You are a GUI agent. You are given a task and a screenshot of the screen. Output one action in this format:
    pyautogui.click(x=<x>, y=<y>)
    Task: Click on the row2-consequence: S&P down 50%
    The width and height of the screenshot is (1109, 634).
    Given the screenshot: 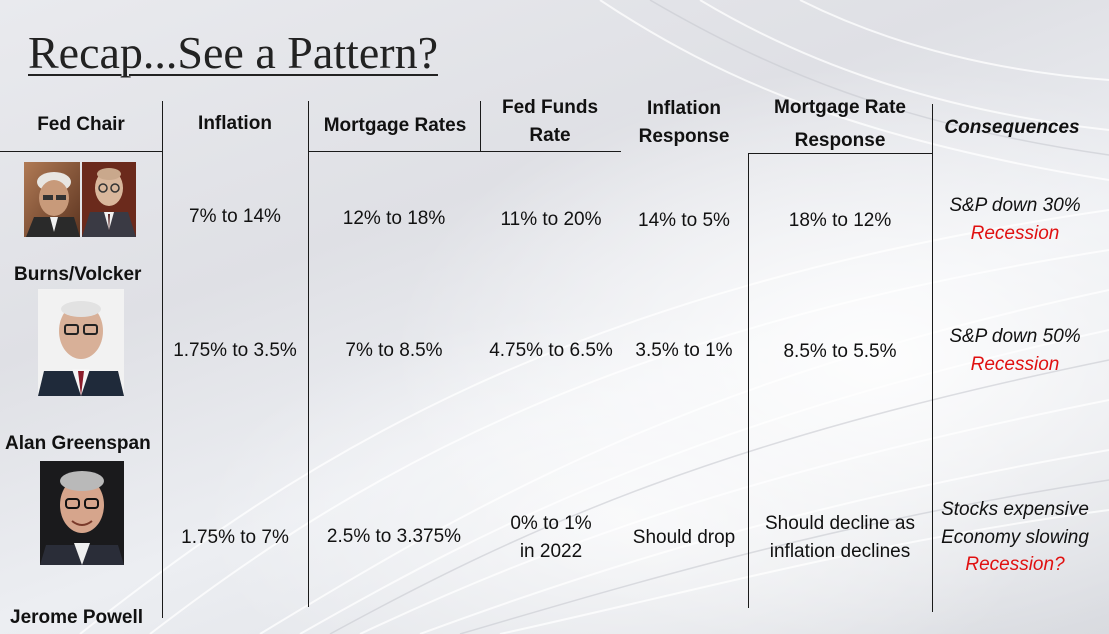 What is the action you would take?
    pyautogui.click(x=1015, y=336)
    